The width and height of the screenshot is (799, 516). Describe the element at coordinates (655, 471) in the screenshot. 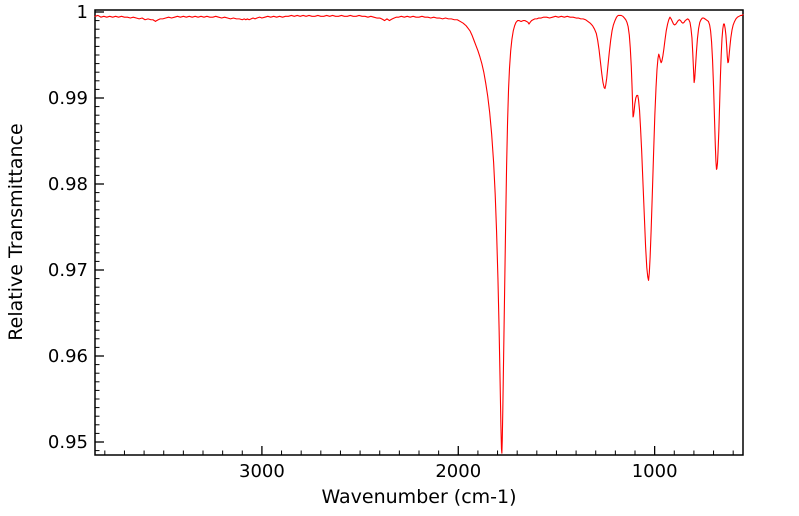

I see `x-tick-label: 1000` at that location.